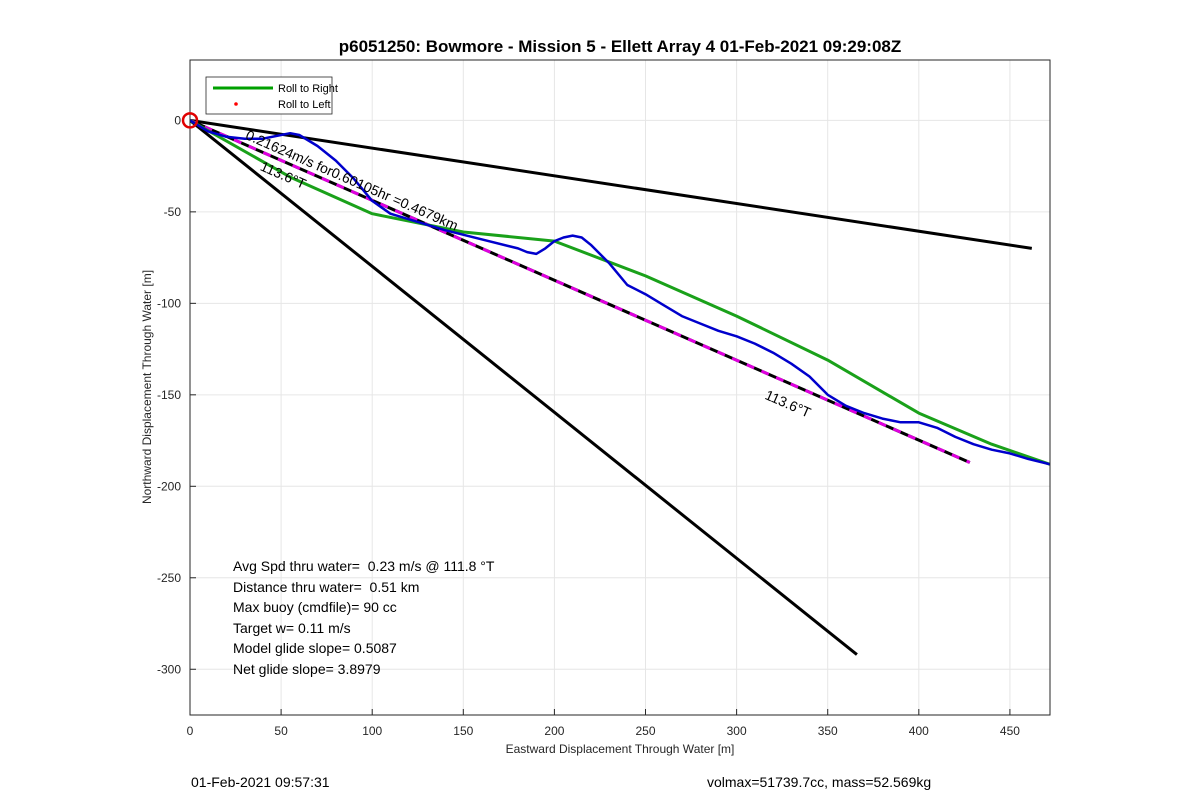 Image resolution: width=1200 pixels, height=804 pixels. Describe the element at coordinates (147, 387) in the screenshot. I see `y-axis-label: Northward Displacement Through Water [m]` at that location.